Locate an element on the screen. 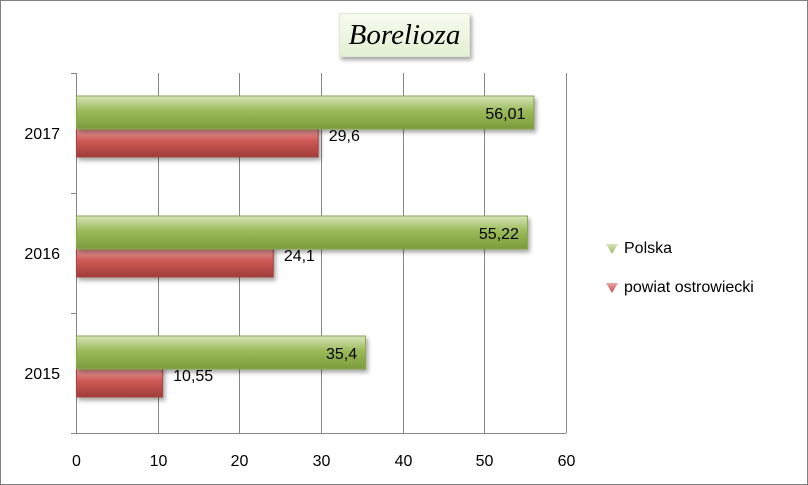  x-tick-label: 0 is located at coordinates (76, 461).